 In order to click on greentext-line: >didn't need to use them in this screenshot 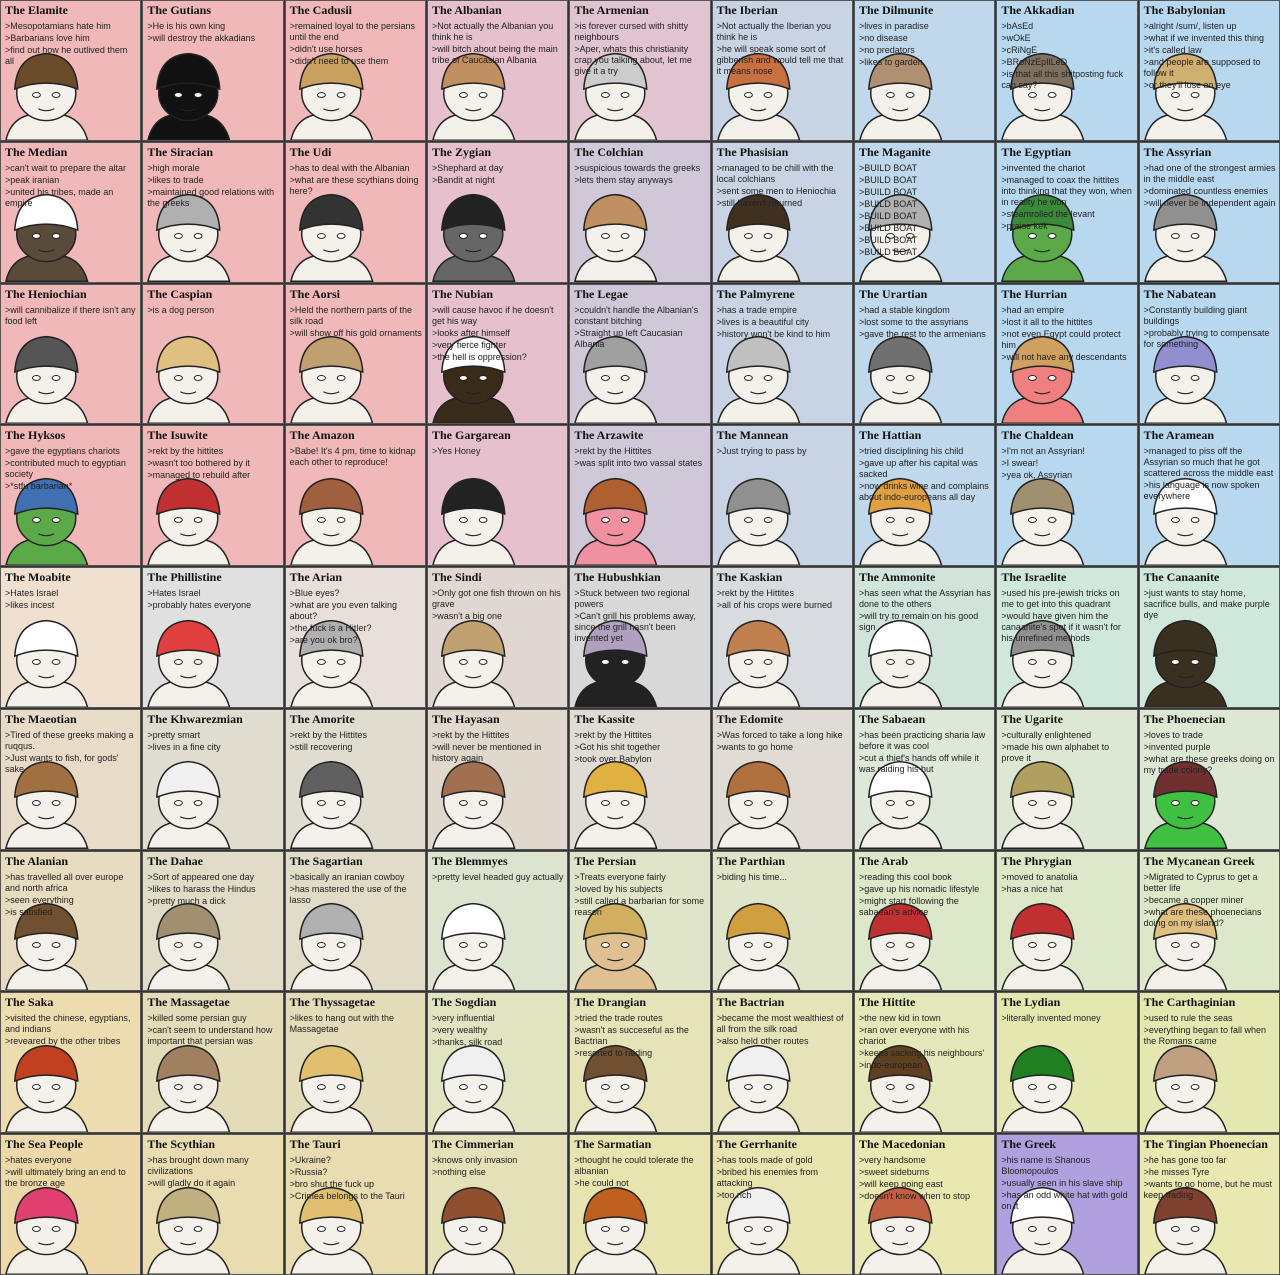, I will do `click(339, 61)`.